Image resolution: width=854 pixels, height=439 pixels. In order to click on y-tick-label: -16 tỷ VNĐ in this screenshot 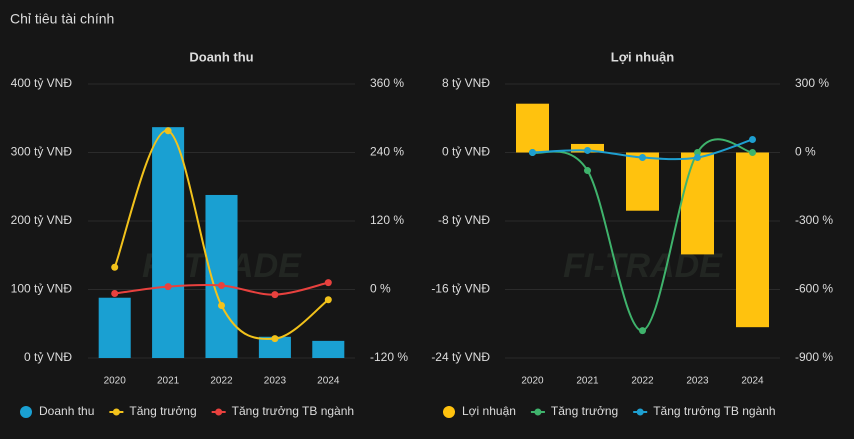, I will do `click(460, 289)`.